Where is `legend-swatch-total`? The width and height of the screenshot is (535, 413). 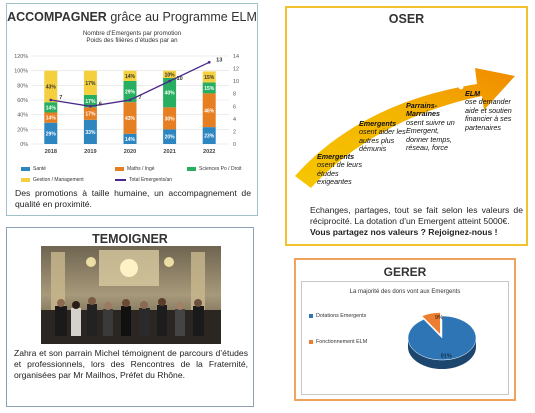
legend-swatch-total is located at coordinates (120, 180).